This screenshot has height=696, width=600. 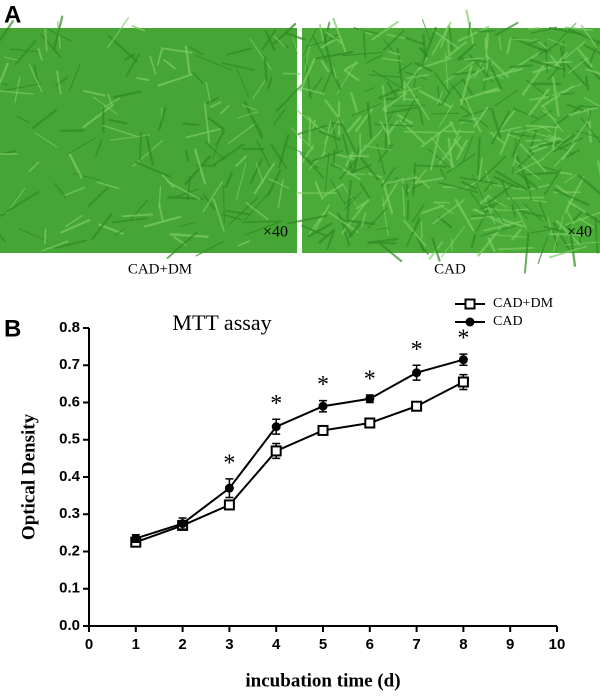 What do you see at coordinates (417, 406) in the screenshot?
I see `marker` at bounding box center [417, 406].